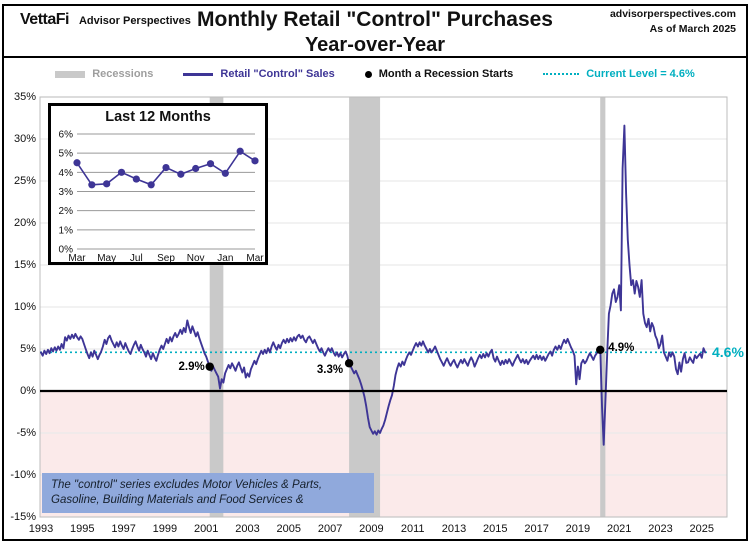 The image size is (750, 544). Describe the element at coordinates (66, 154) in the screenshot. I see `inset-y-tick: 5%` at that location.